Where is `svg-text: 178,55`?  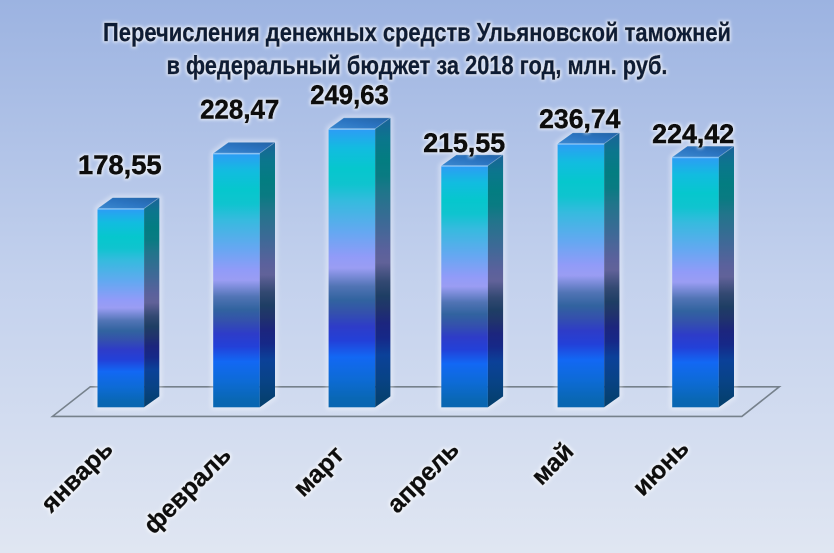 svg-text: 178,55 is located at coordinates (120, 165).